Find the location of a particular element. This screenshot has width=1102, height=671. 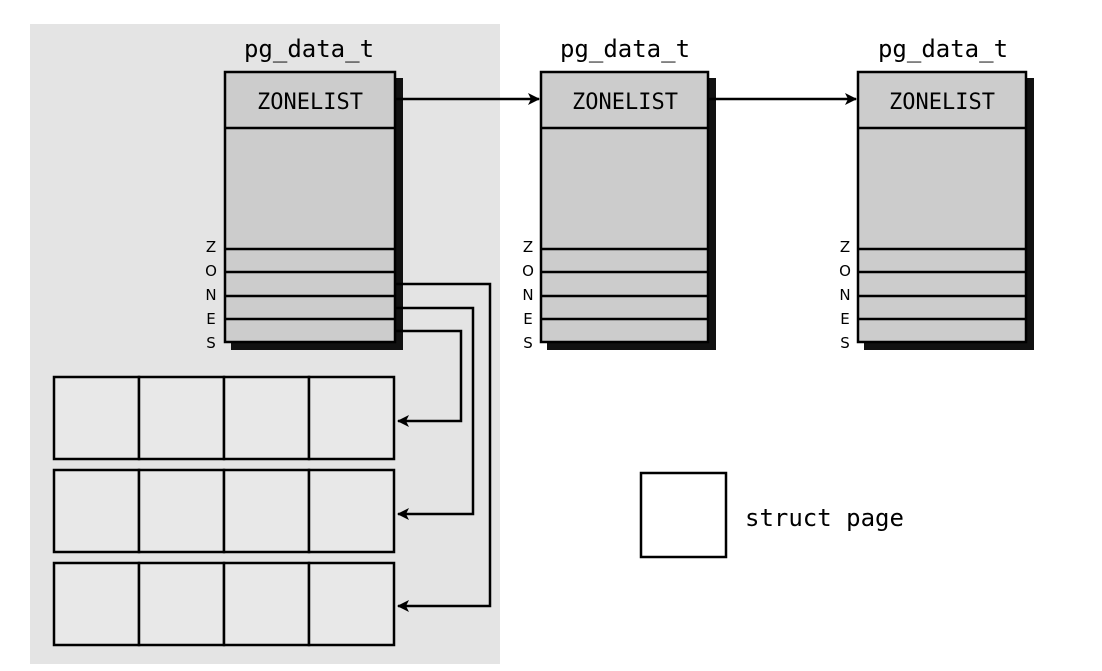

legend-label: struct page is located at coordinates (824, 518).